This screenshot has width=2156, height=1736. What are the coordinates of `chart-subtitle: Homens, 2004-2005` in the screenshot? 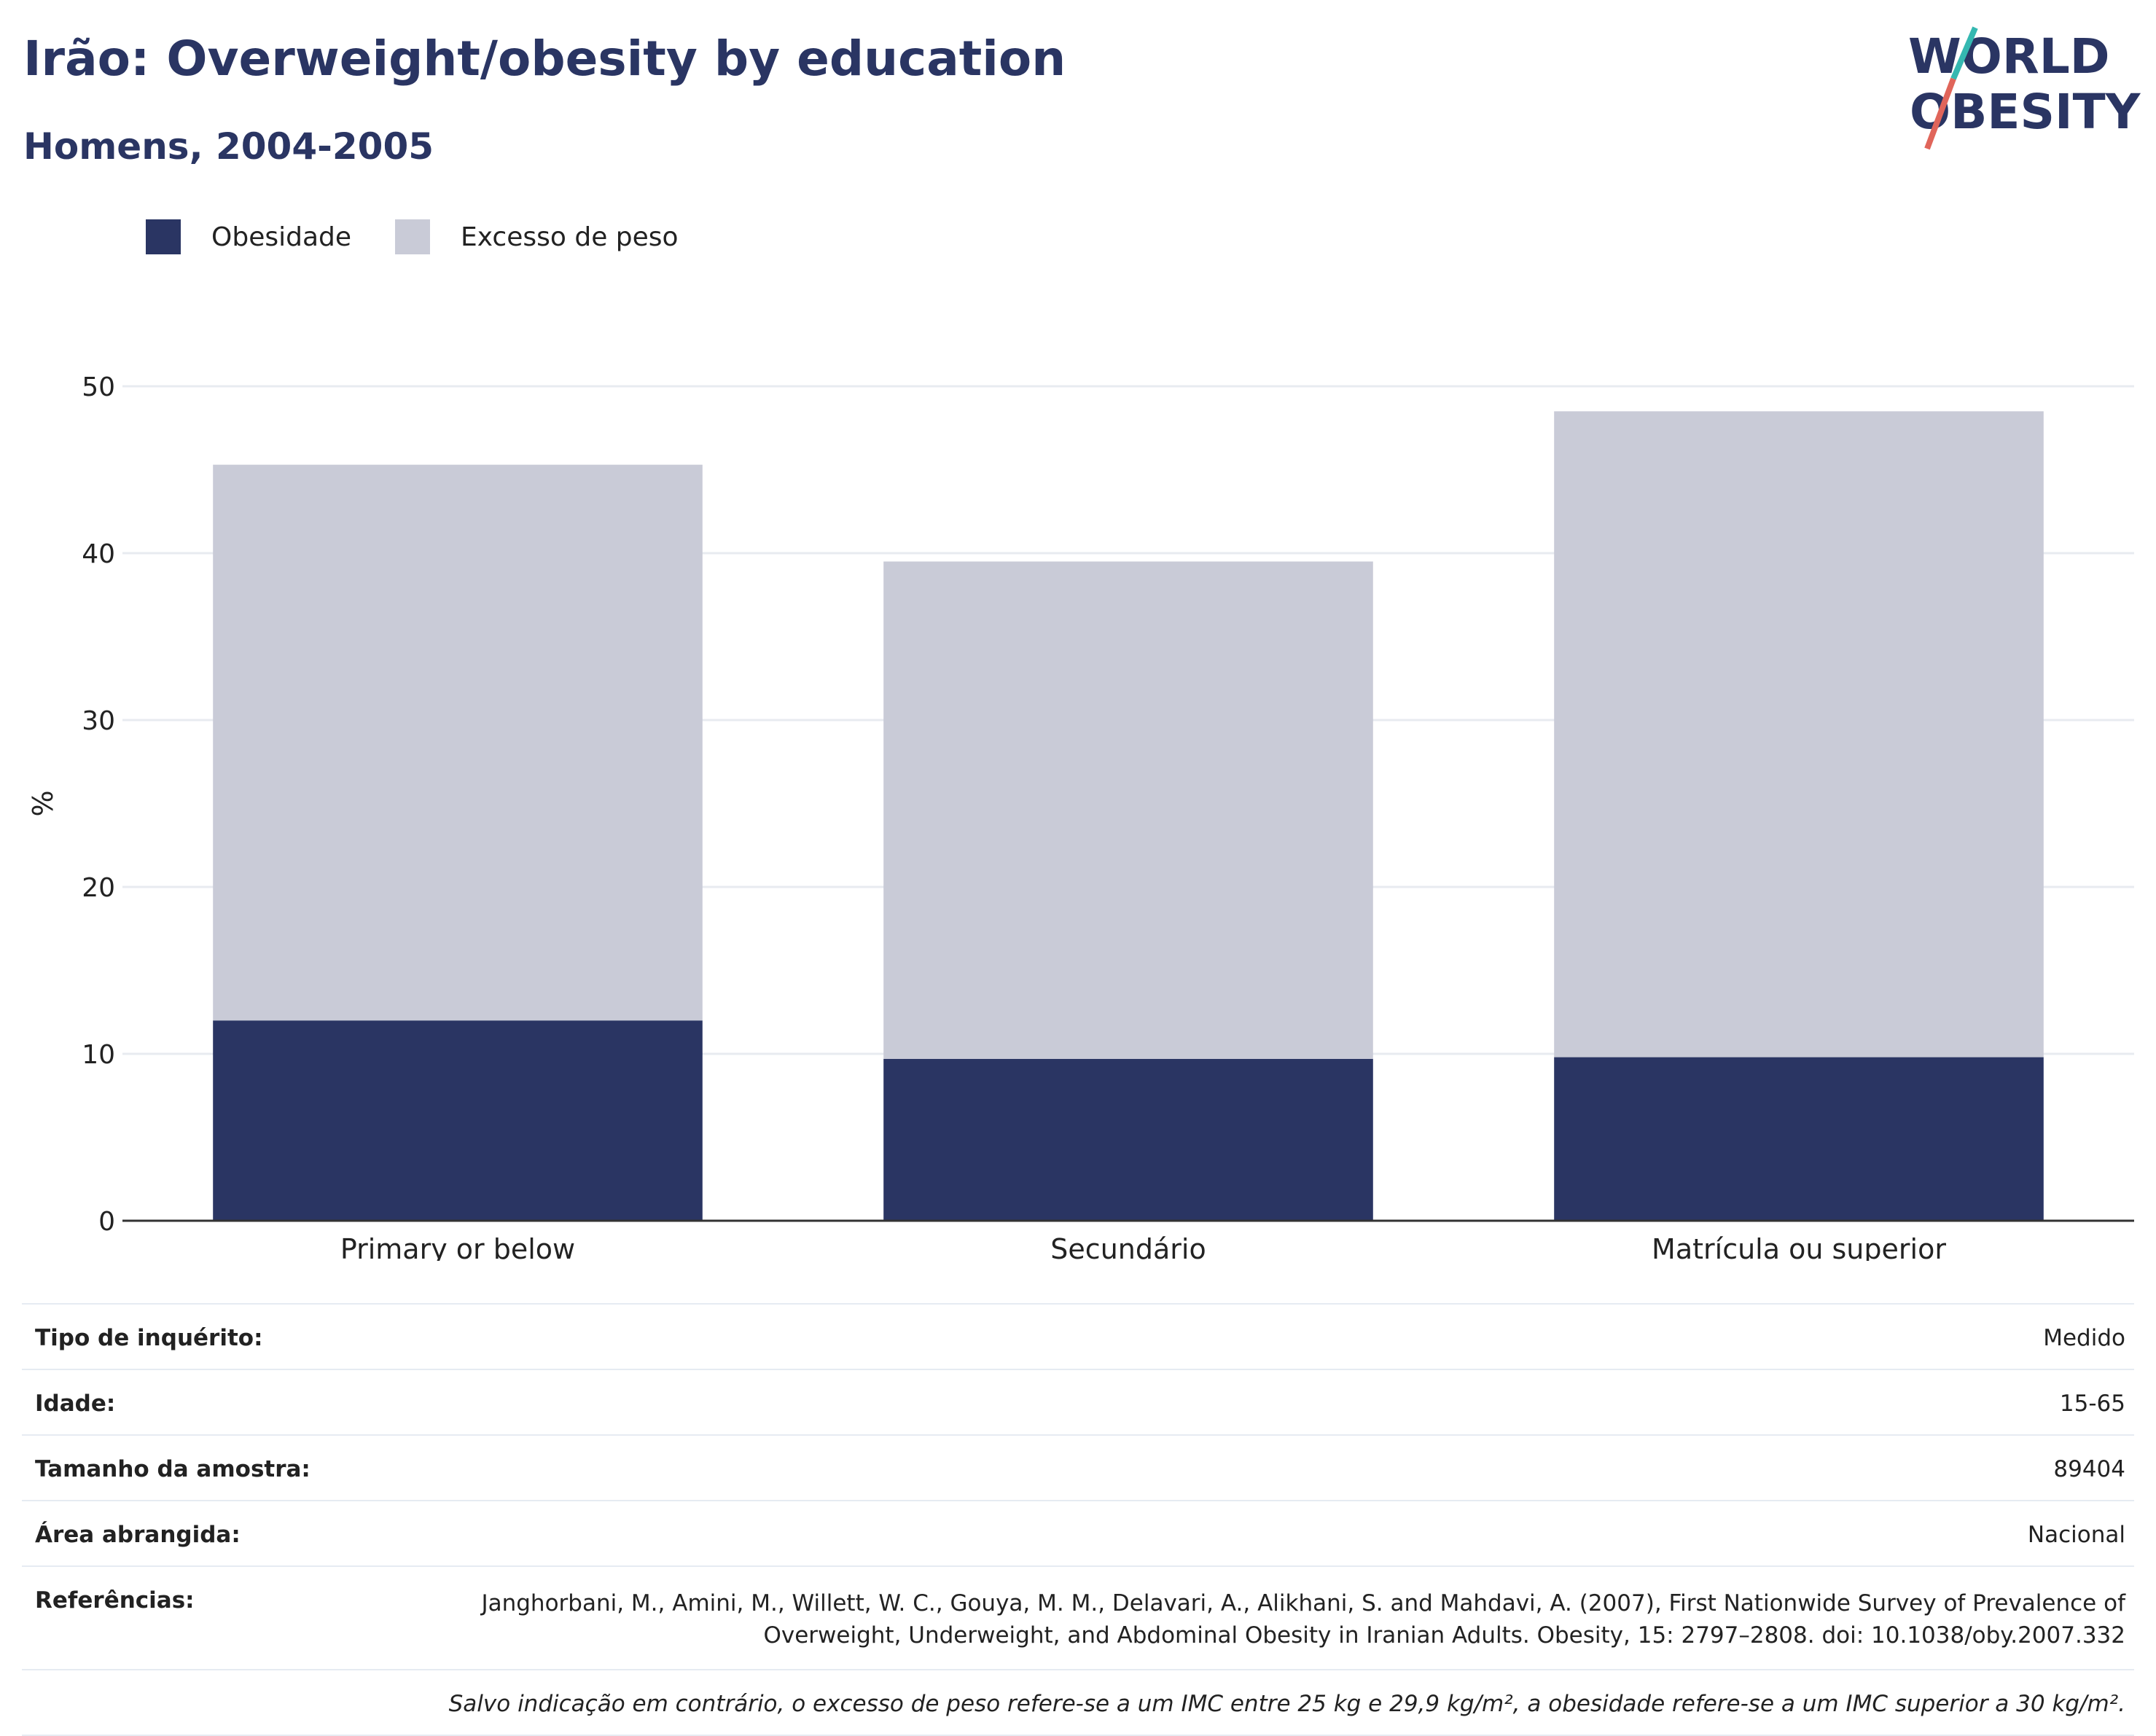 It's located at (229, 146).